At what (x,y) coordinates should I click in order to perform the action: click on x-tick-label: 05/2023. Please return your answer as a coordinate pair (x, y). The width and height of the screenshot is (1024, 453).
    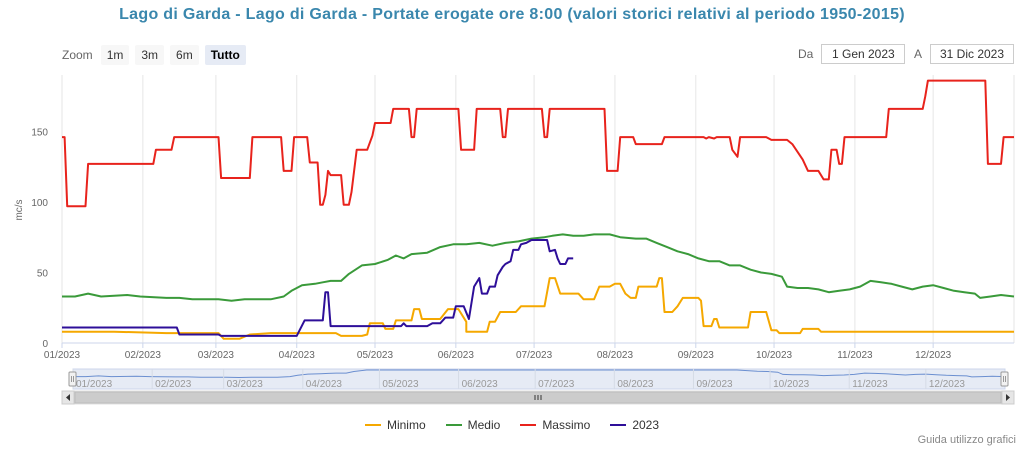
    Looking at the image, I should click on (375, 355).